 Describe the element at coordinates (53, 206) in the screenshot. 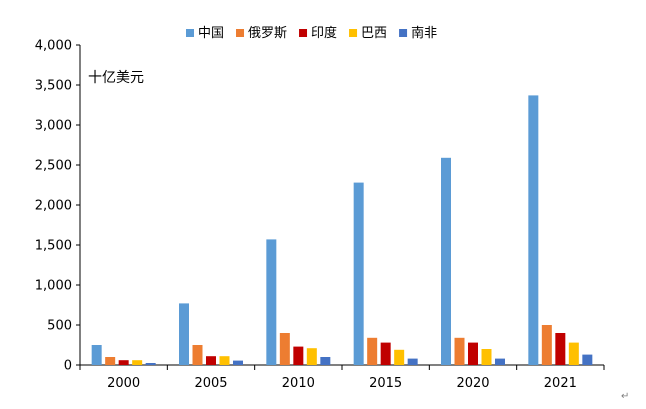

I see `y-tick-label: 2,000` at that location.